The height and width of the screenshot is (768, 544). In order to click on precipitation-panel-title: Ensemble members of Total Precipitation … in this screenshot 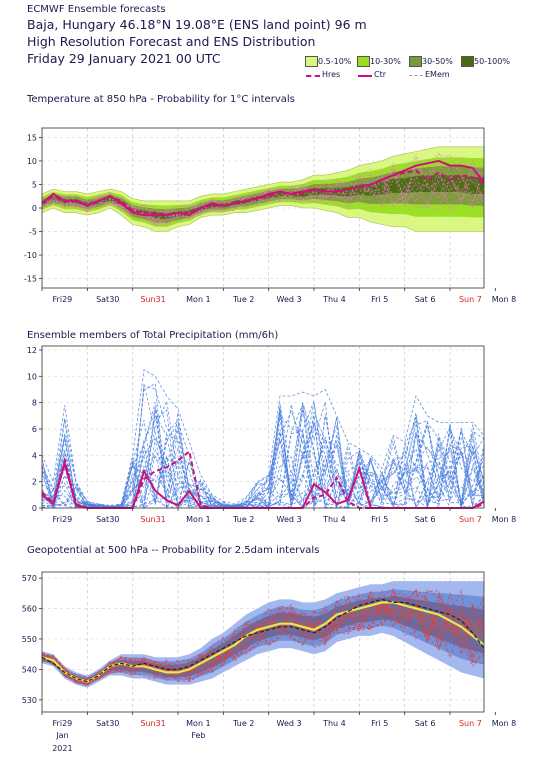, I will do `click(153, 335)`.